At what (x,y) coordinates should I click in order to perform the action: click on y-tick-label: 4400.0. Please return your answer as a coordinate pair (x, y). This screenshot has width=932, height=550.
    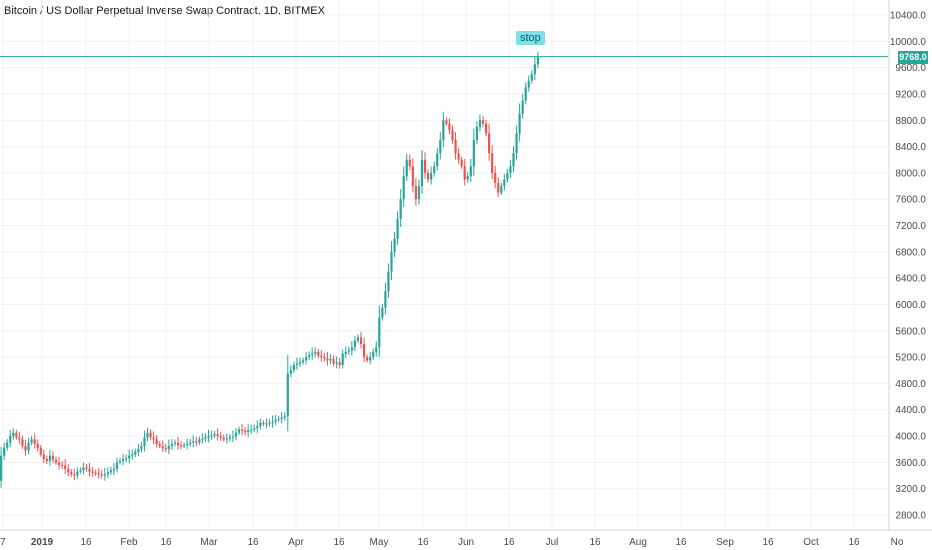
    Looking at the image, I should click on (910, 410).